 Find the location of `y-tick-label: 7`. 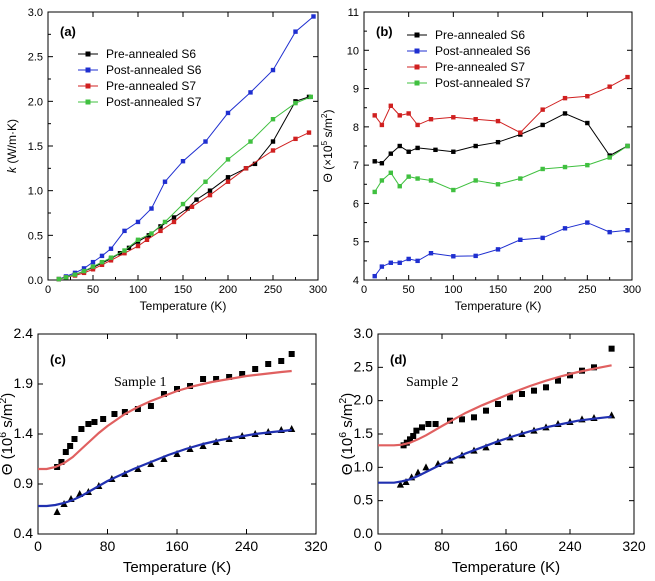

y-tick-label: 7 is located at coordinates (356, 166).